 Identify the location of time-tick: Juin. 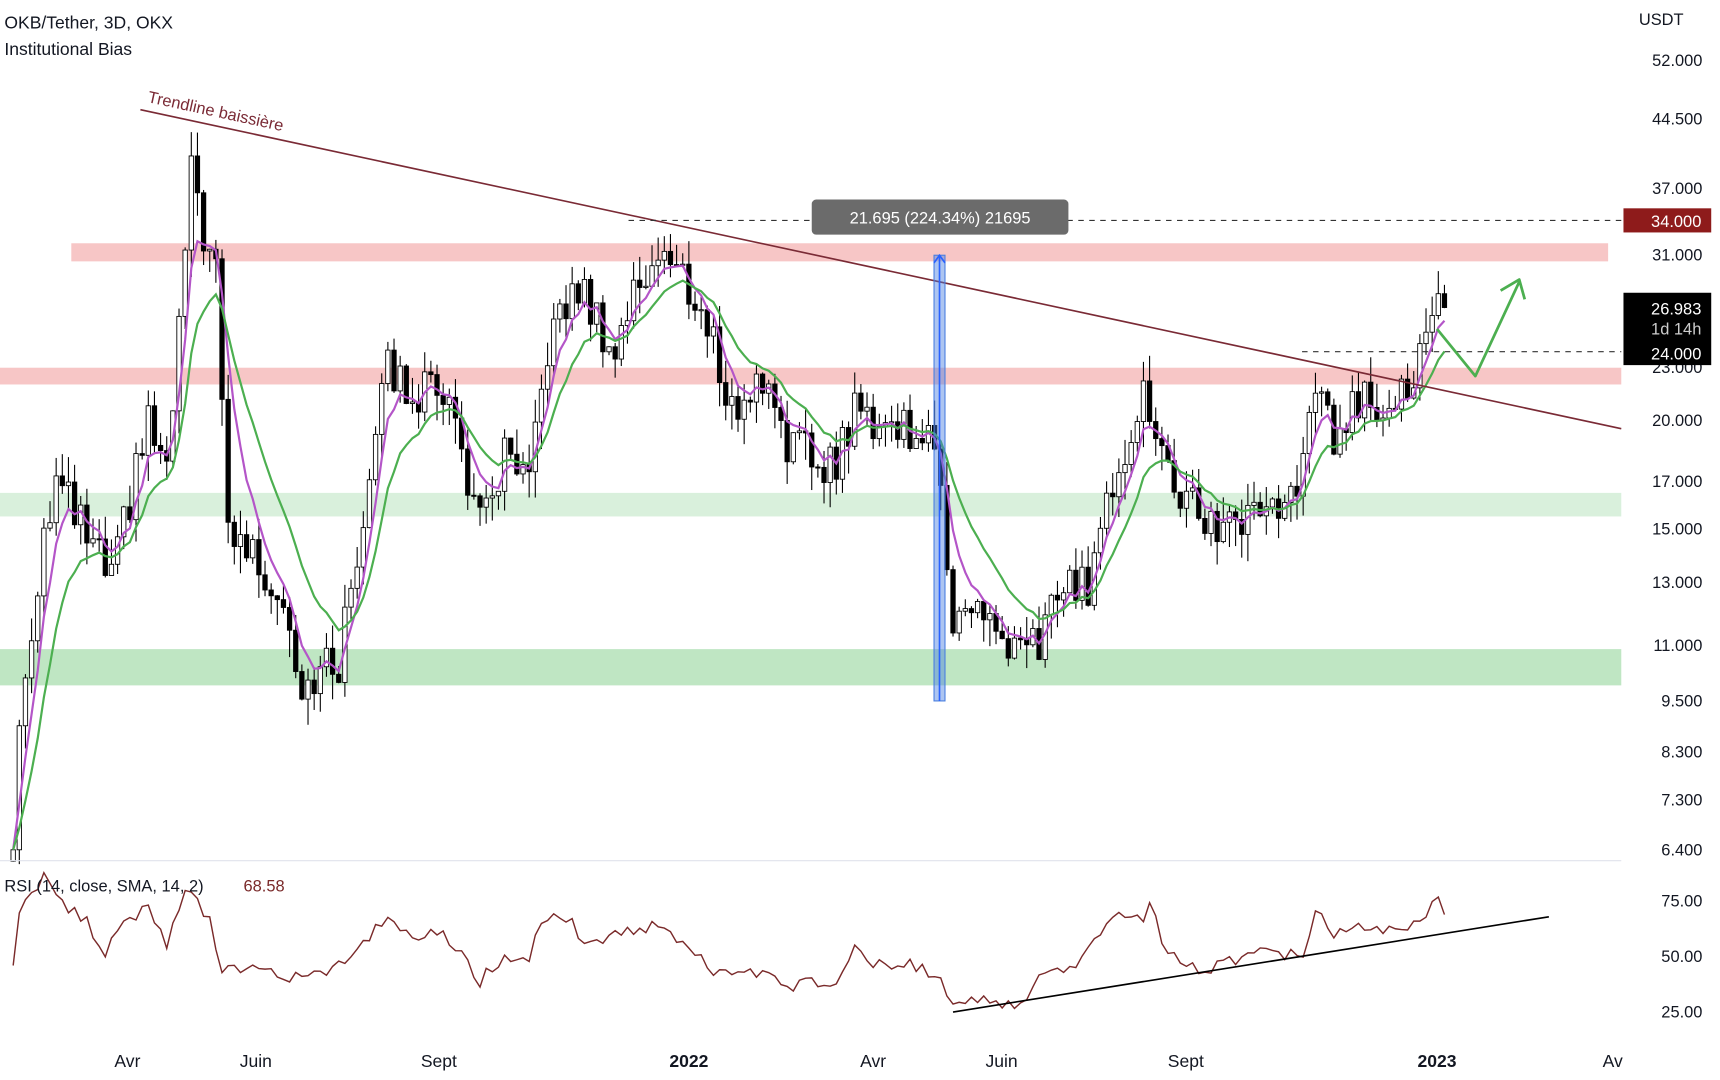
(1001, 1061).